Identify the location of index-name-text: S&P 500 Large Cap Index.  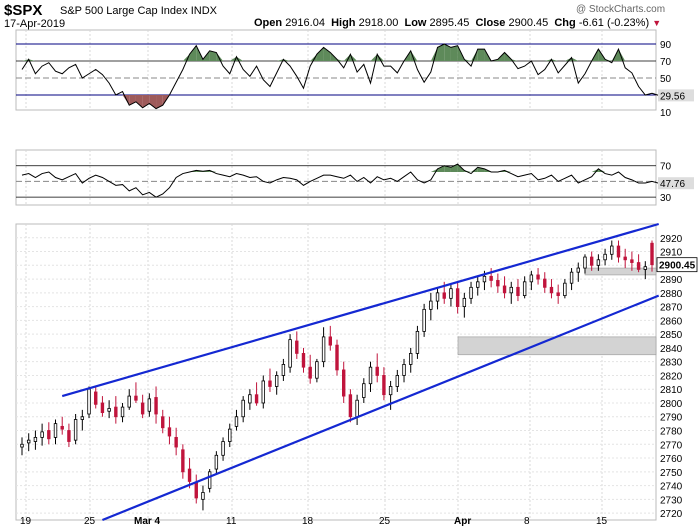
(124, 11).